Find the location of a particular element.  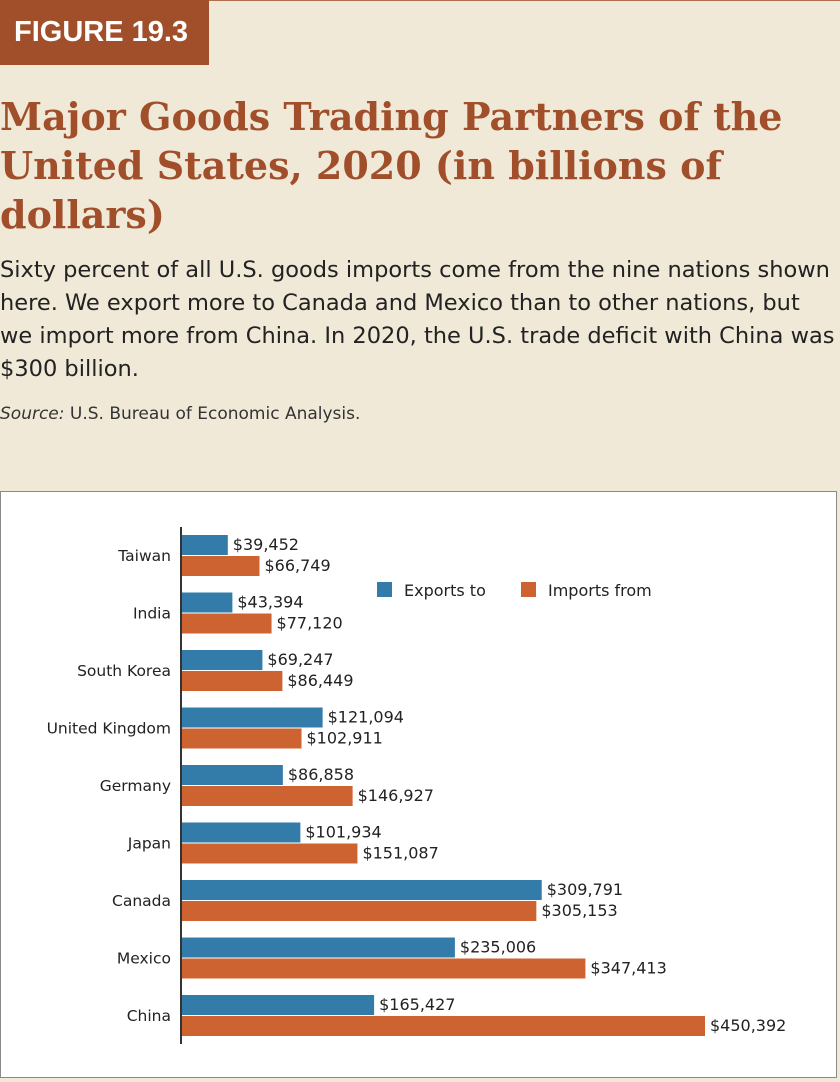

data-label: $146,927 is located at coordinates (396, 795).